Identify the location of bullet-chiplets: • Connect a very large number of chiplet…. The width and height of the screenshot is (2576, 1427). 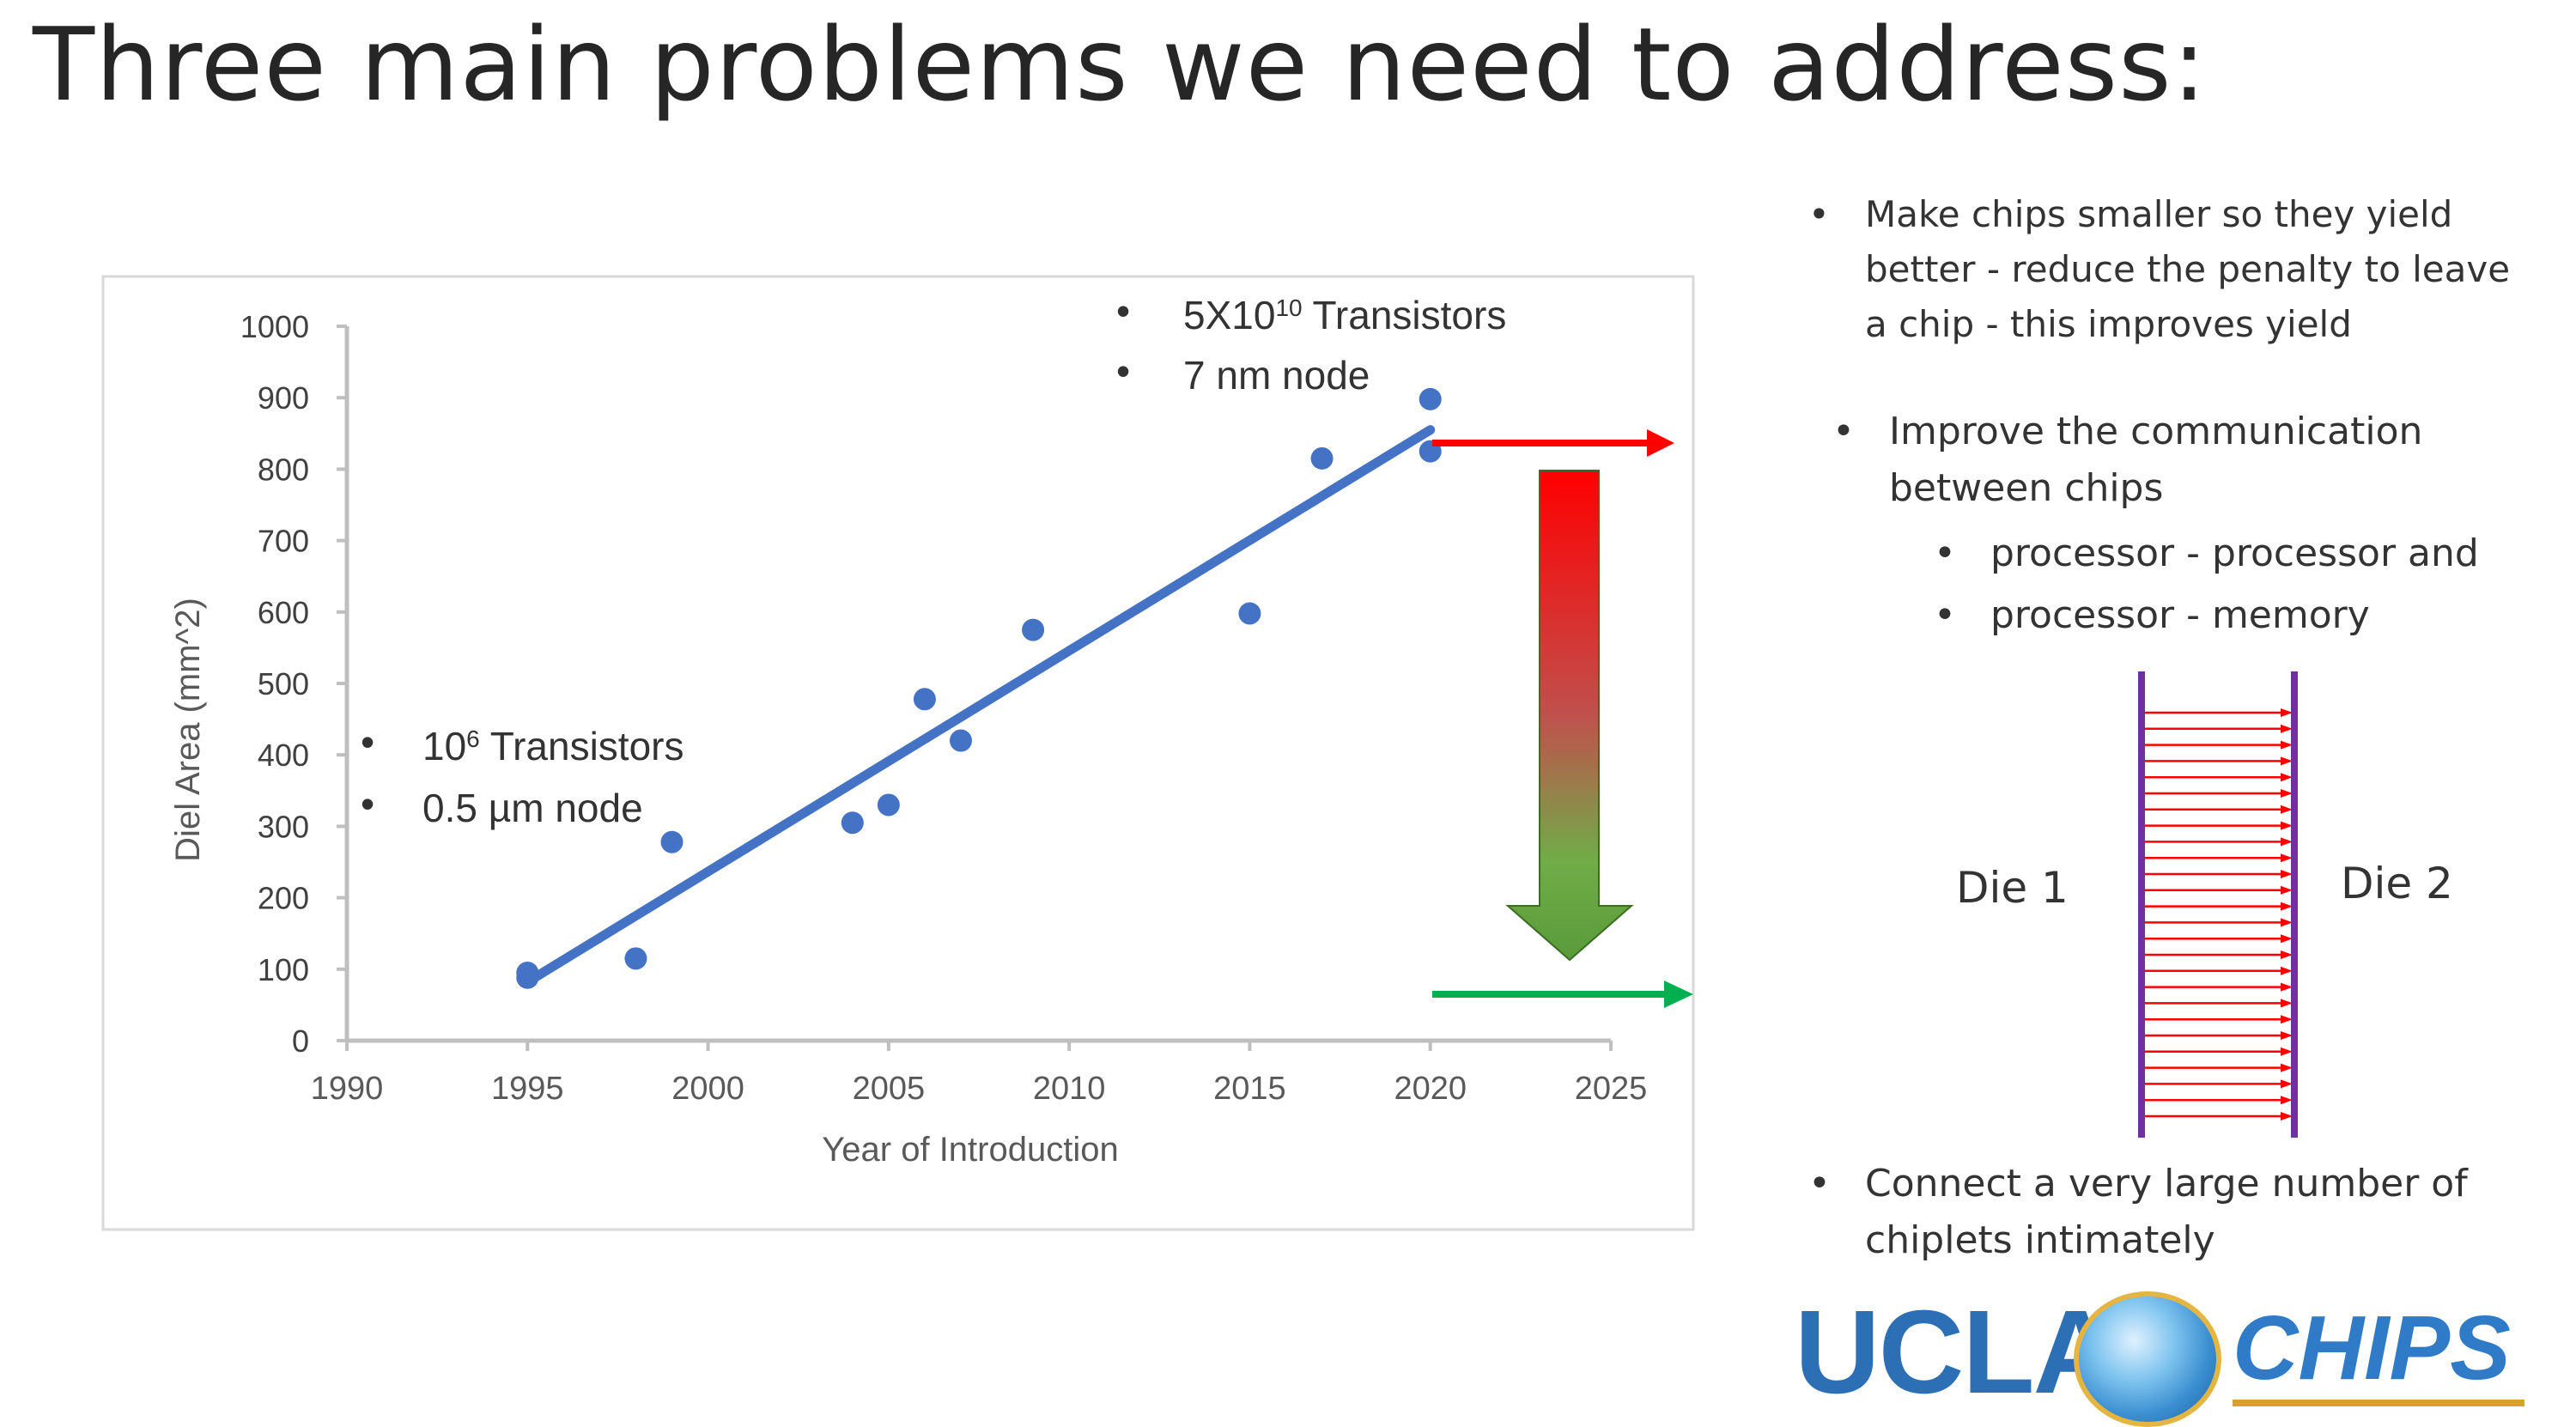
(2138, 1212).